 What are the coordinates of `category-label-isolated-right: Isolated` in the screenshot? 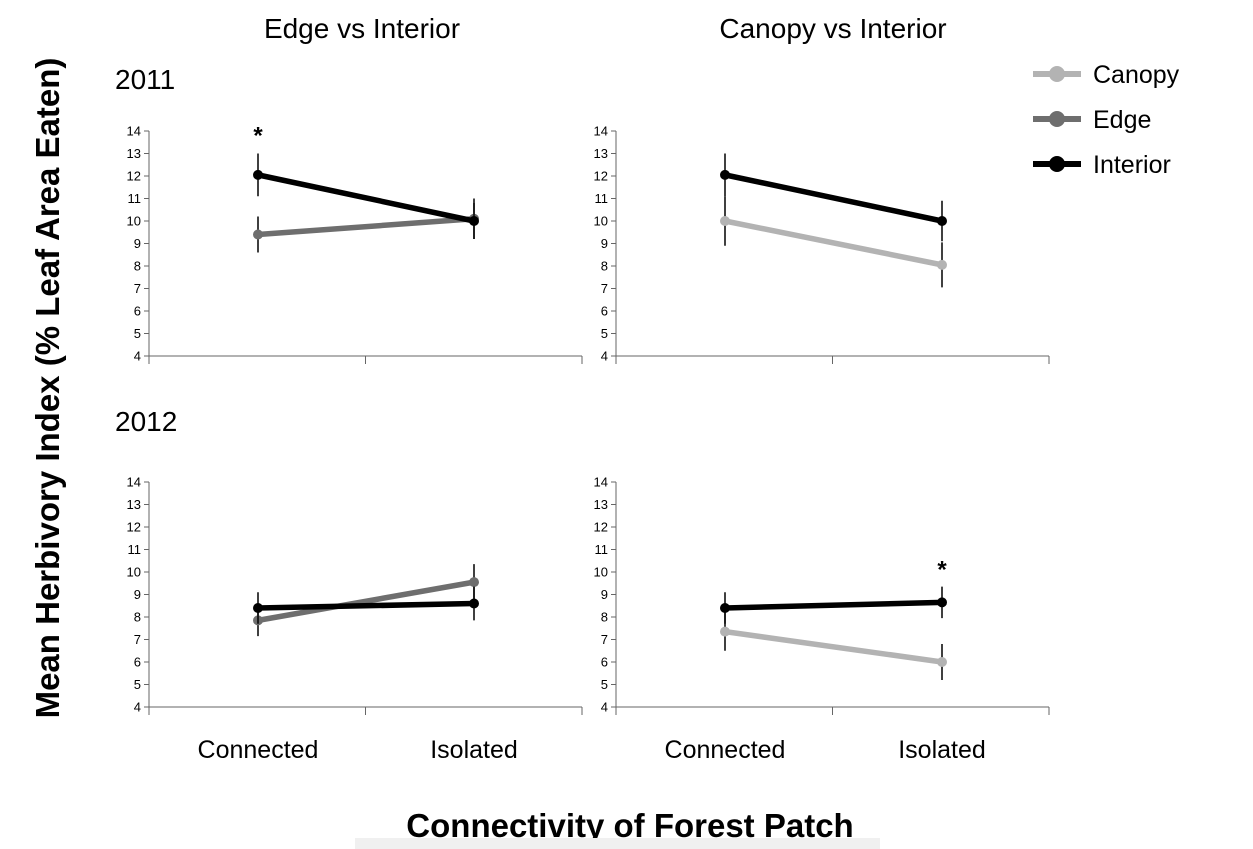 It's located at (942, 750).